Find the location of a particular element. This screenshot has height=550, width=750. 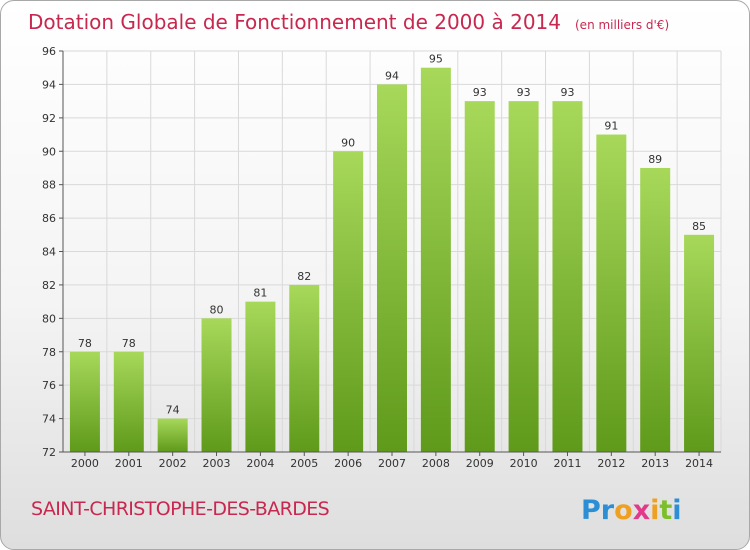

bar-2001 is located at coordinates (128, 401).